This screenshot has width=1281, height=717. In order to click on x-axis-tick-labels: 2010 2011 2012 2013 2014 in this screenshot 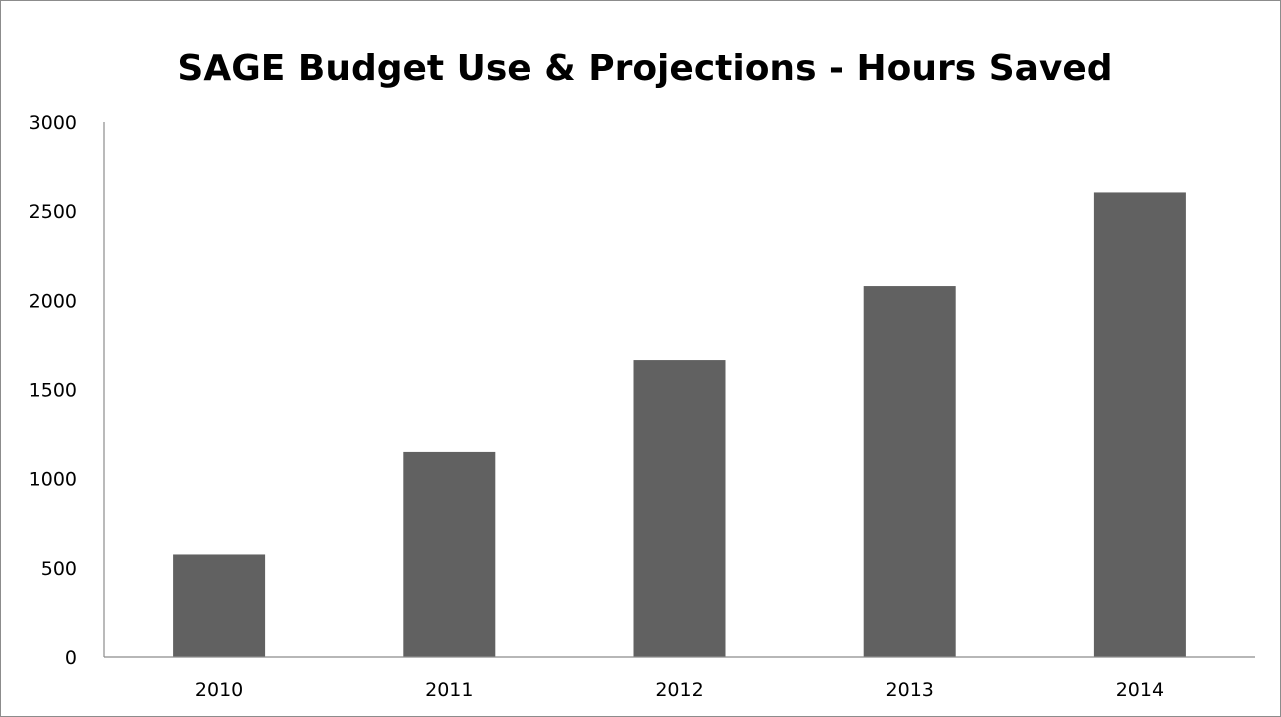, I will do `click(679, 690)`.